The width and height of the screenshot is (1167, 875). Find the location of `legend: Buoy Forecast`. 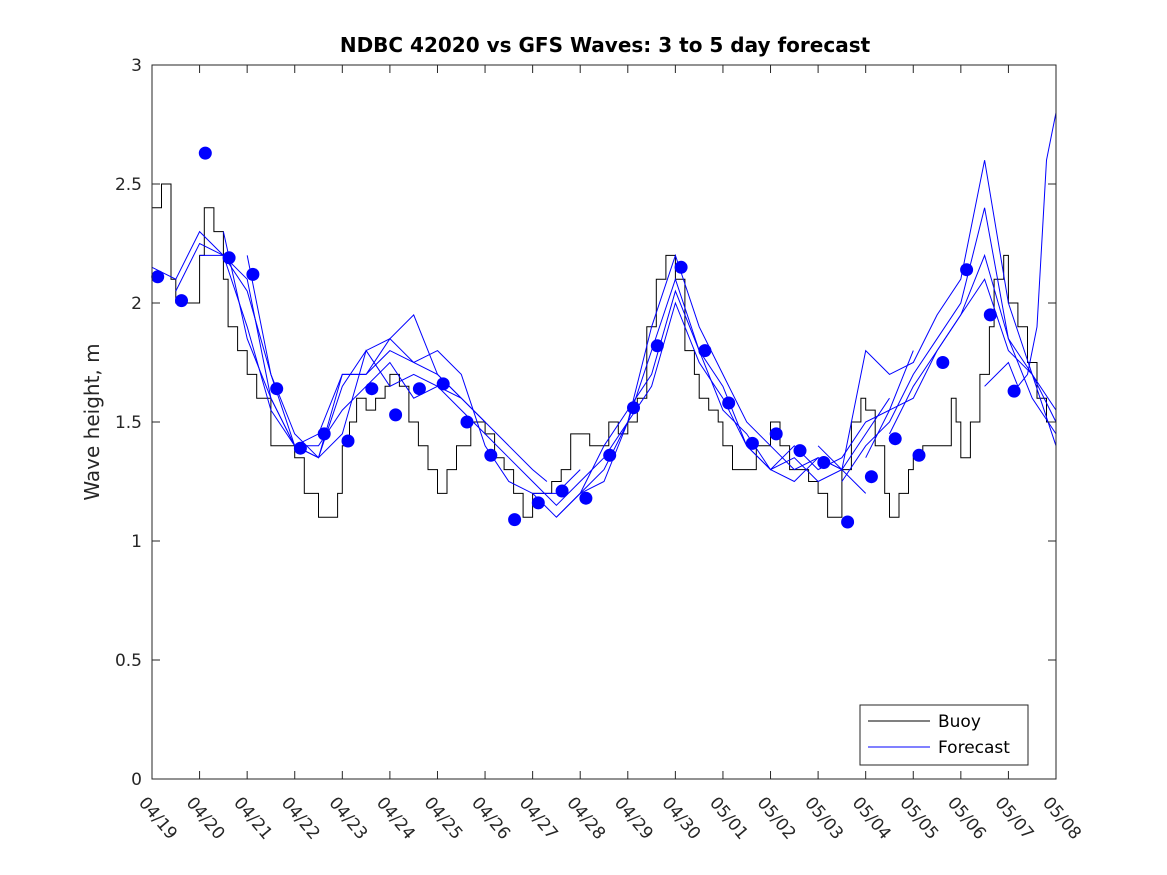

legend: Buoy Forecast is located at coordinates (944, 735).